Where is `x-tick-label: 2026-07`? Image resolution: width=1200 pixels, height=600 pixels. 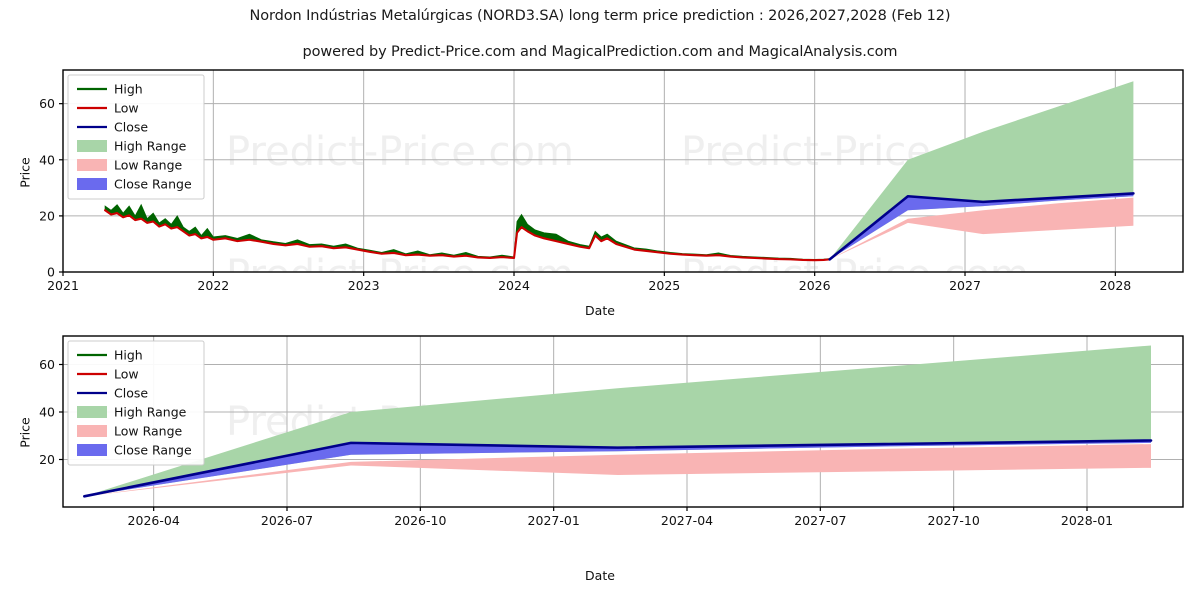
x-tick-label: 2026-07 is located at coordinates (287, 520).